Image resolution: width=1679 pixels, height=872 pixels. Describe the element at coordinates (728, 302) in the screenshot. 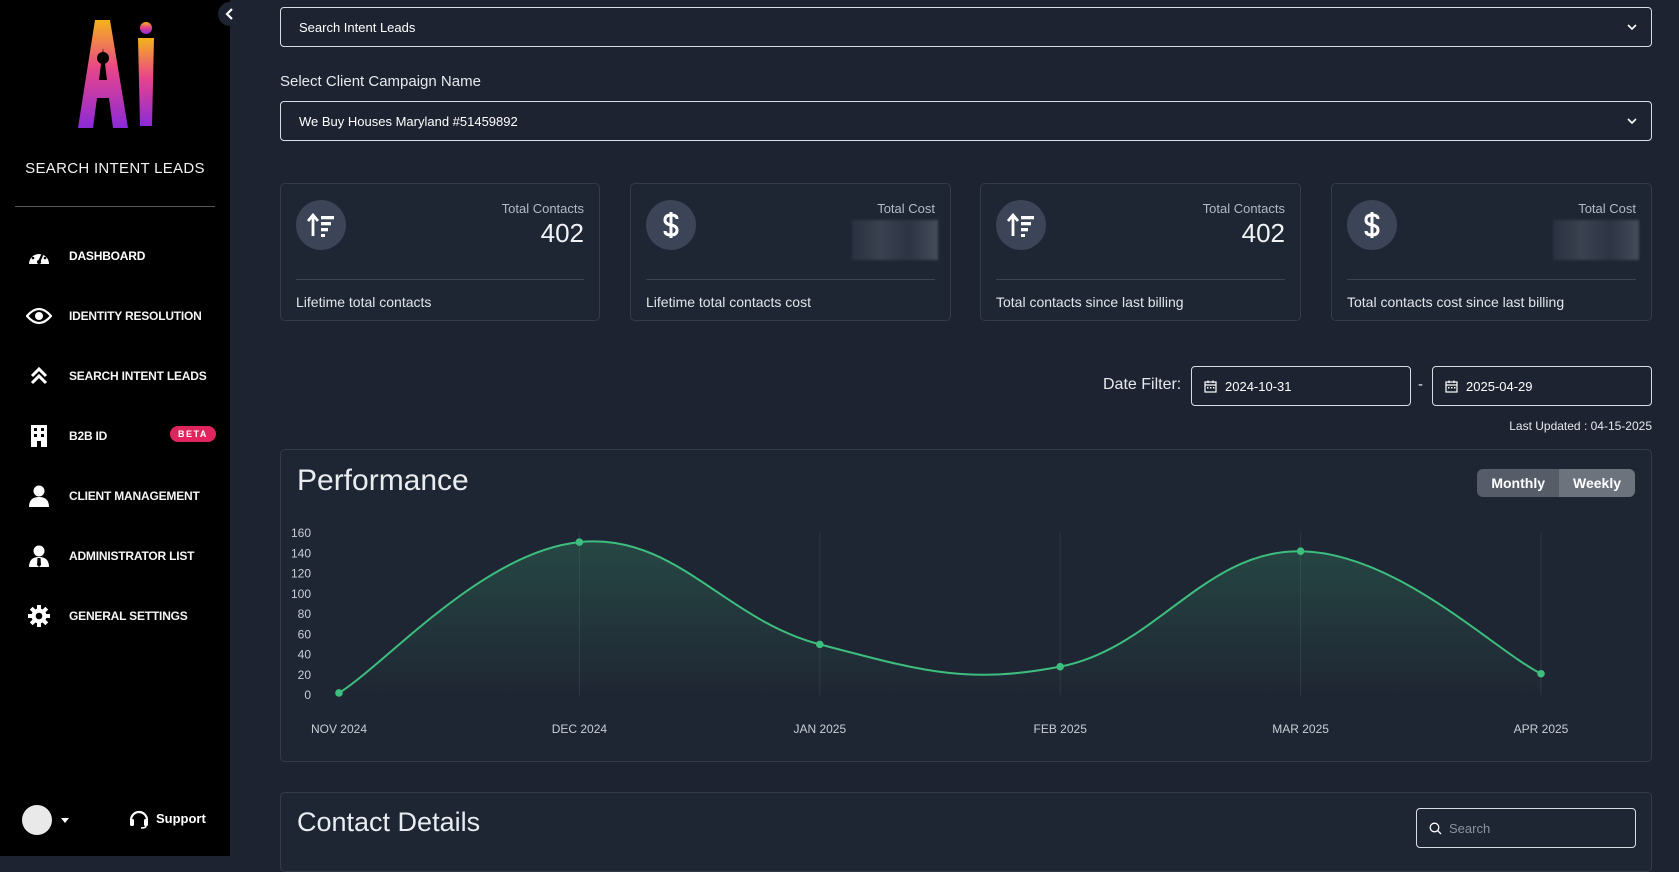

I see `card-description: Lifetime total contacts cost` at that location.